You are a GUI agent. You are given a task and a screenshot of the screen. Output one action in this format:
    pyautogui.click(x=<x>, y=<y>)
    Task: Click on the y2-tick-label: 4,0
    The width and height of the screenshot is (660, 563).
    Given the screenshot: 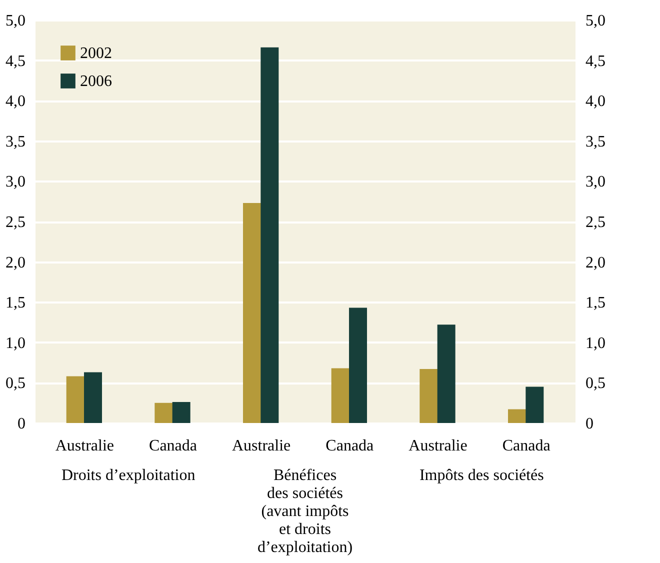 What is the action you would take?
    pyautogui.click(x=596, y=101)
    